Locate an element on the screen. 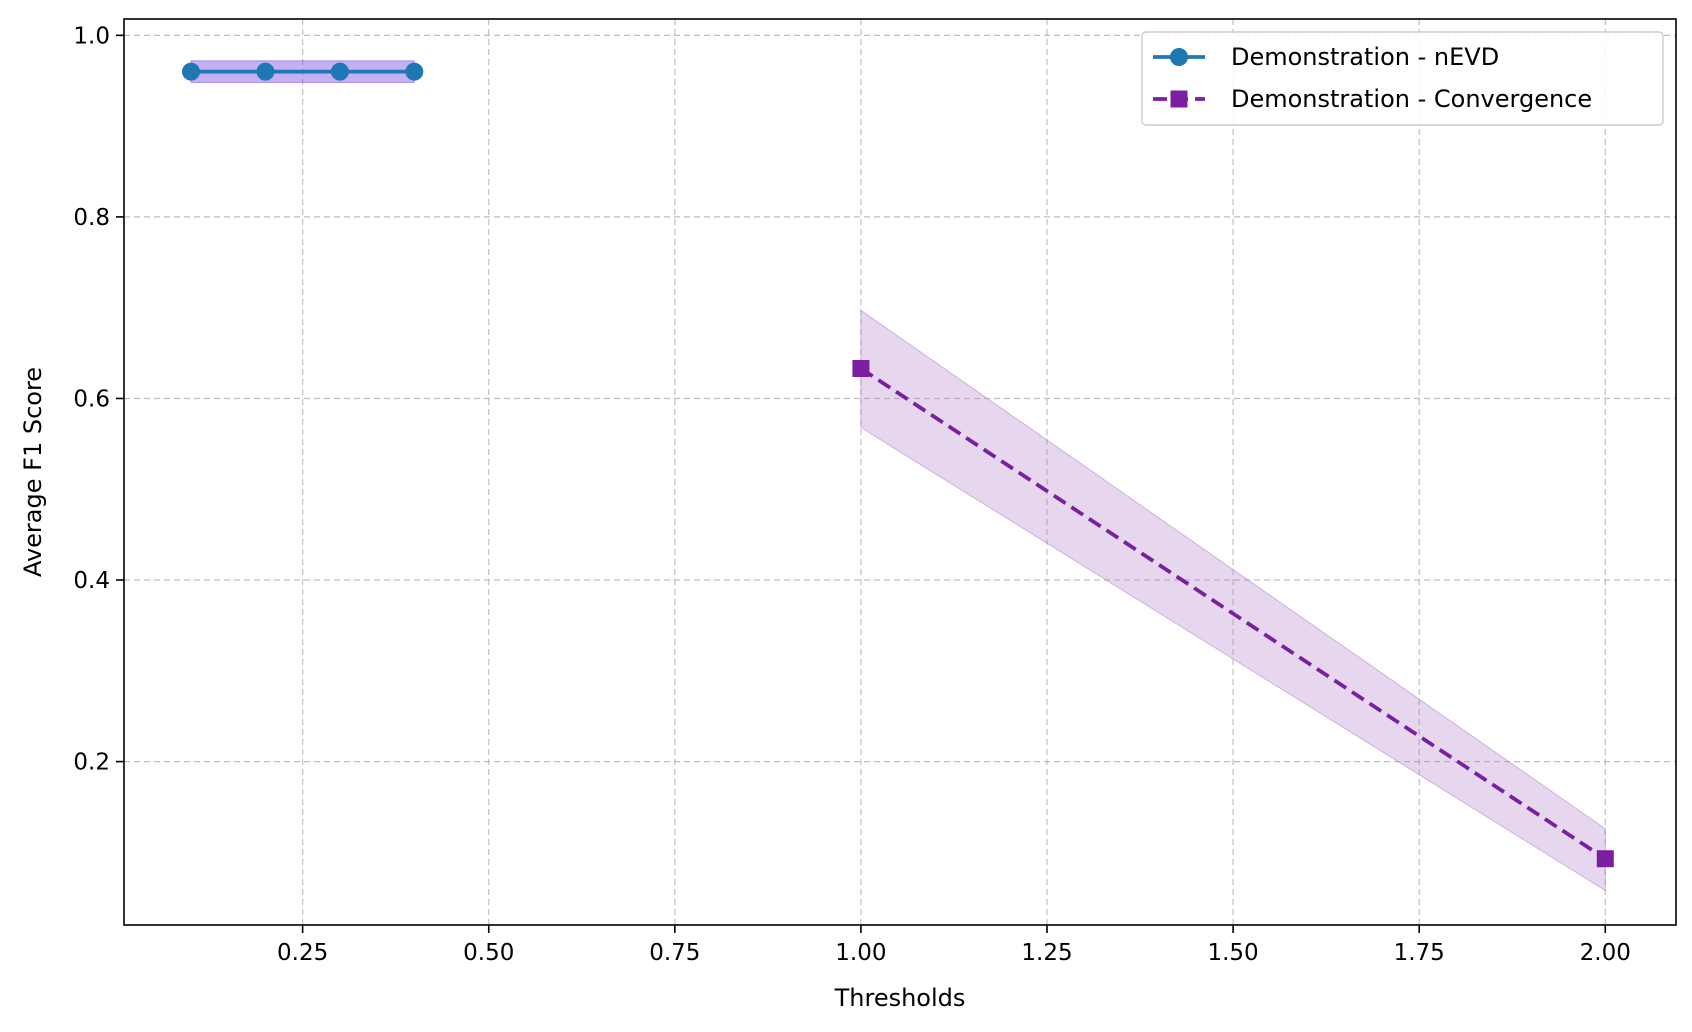  x-tick-label: 0.50 is located at coordinates (488, 953).